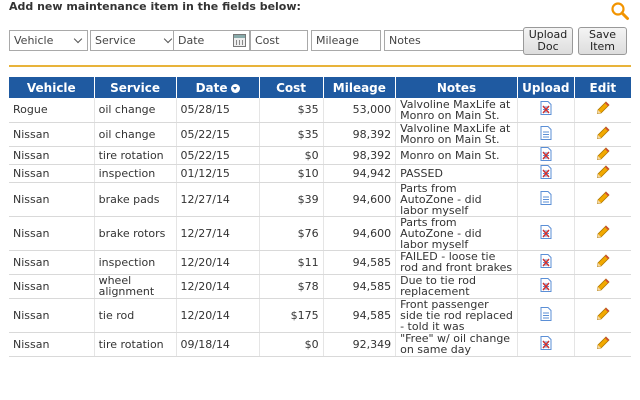 Image resolution: width=640 pixels, height=400 pixels. Describe the element at coordinates (456, 286) in the screenshot. I see `cell-notes: Due to tie rod replacement` at that location.